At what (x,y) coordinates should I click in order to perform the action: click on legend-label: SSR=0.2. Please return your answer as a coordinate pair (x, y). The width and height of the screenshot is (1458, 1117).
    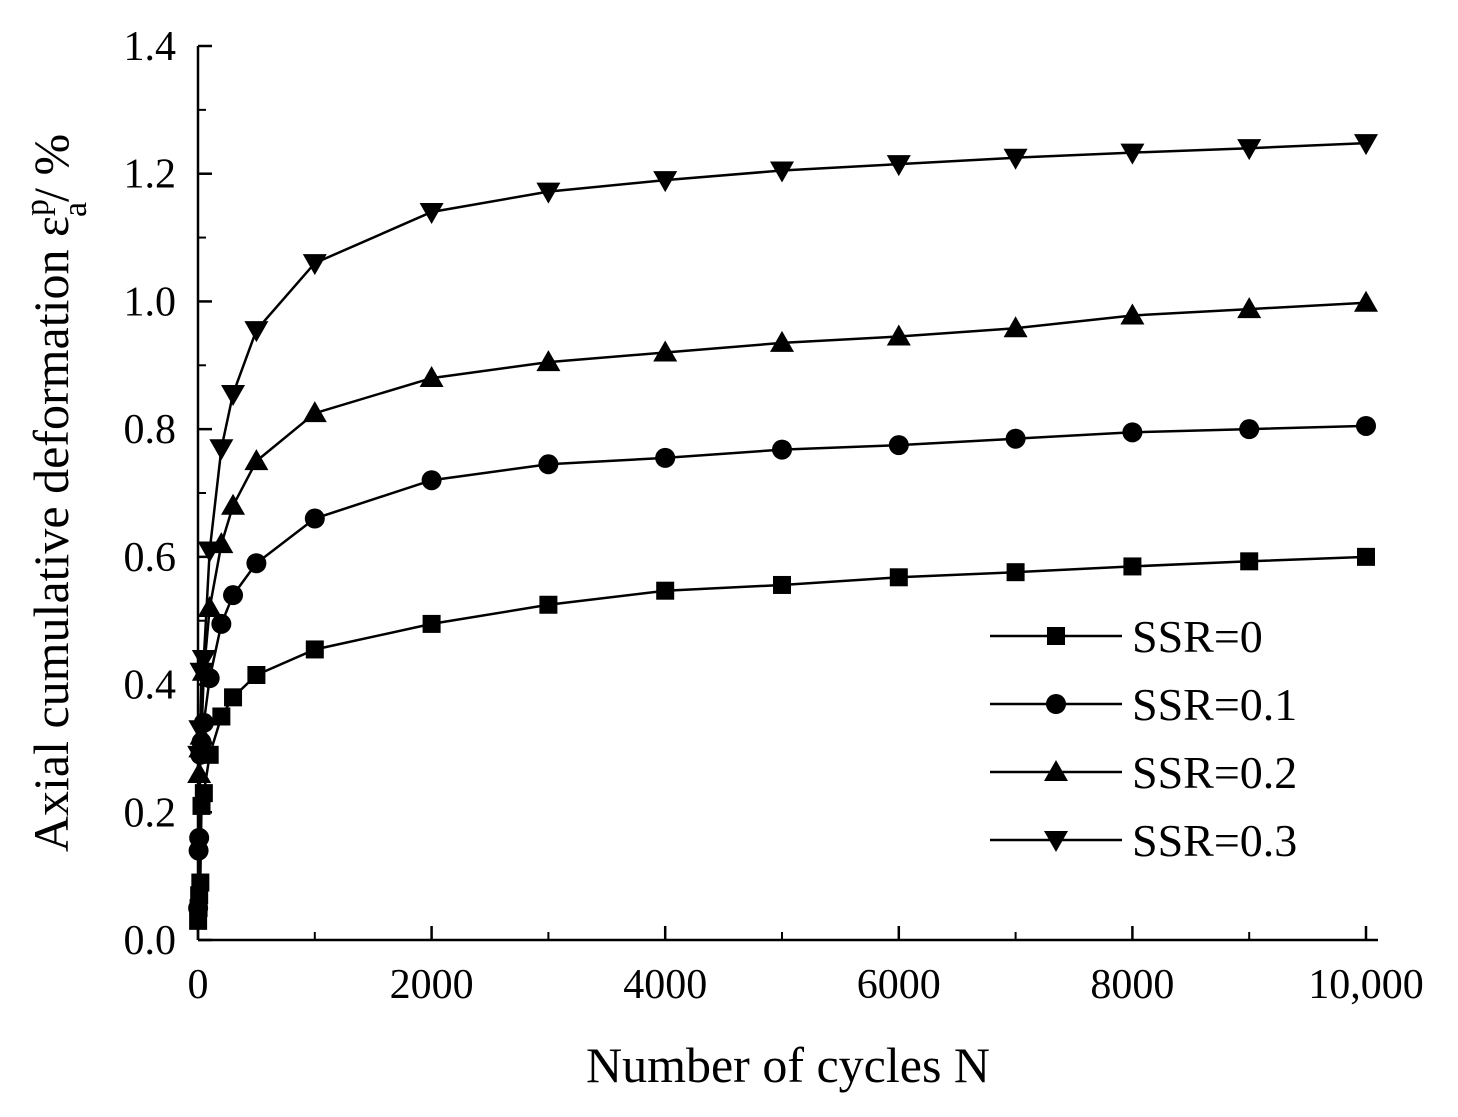
    Looking at the image, I should click on (1214, 772).